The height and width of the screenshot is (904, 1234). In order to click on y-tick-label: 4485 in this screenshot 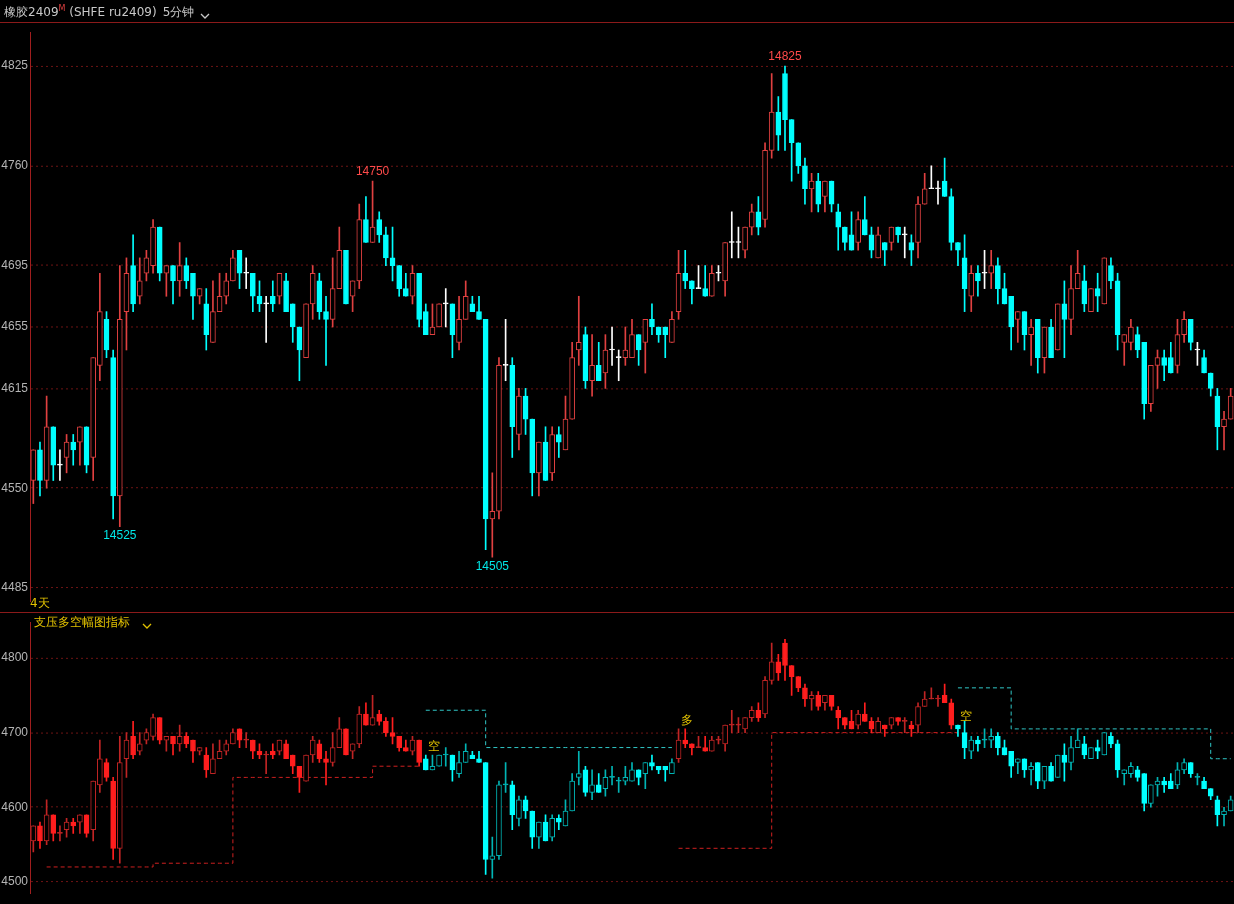, I will do `click(15, 587)`.